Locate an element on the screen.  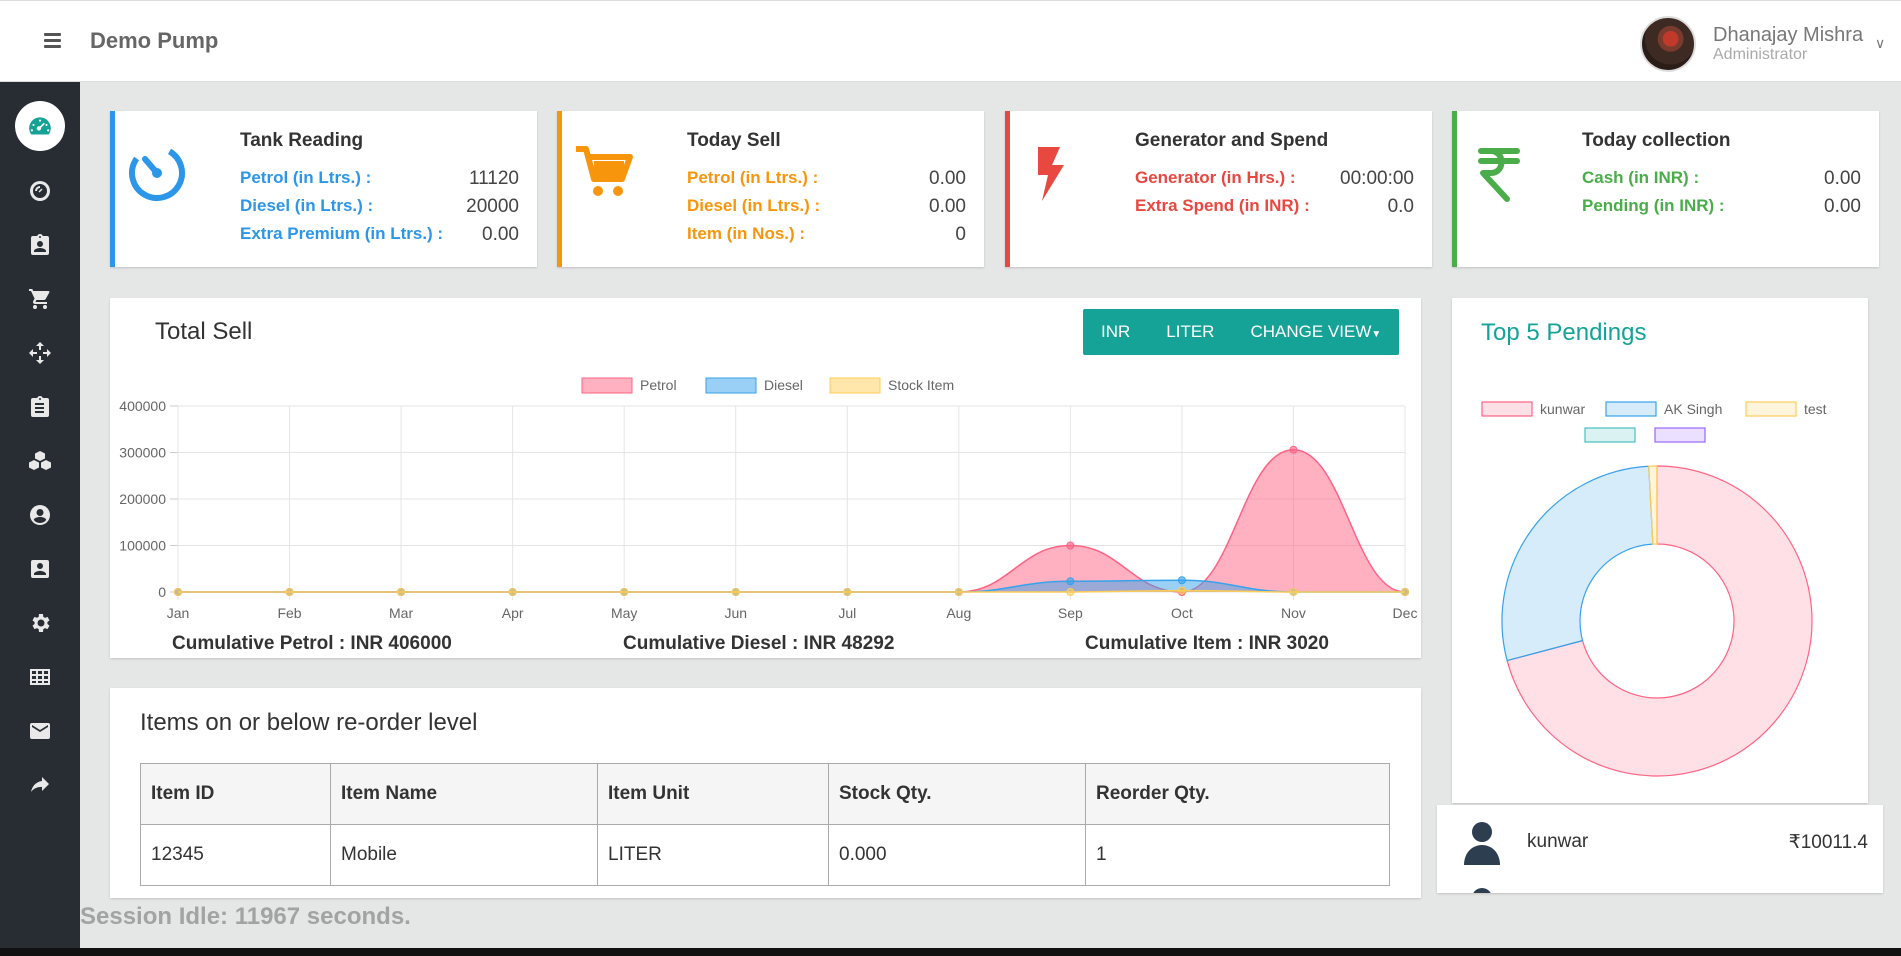
liter-button: LITER is located at coordinates (1190, 331).